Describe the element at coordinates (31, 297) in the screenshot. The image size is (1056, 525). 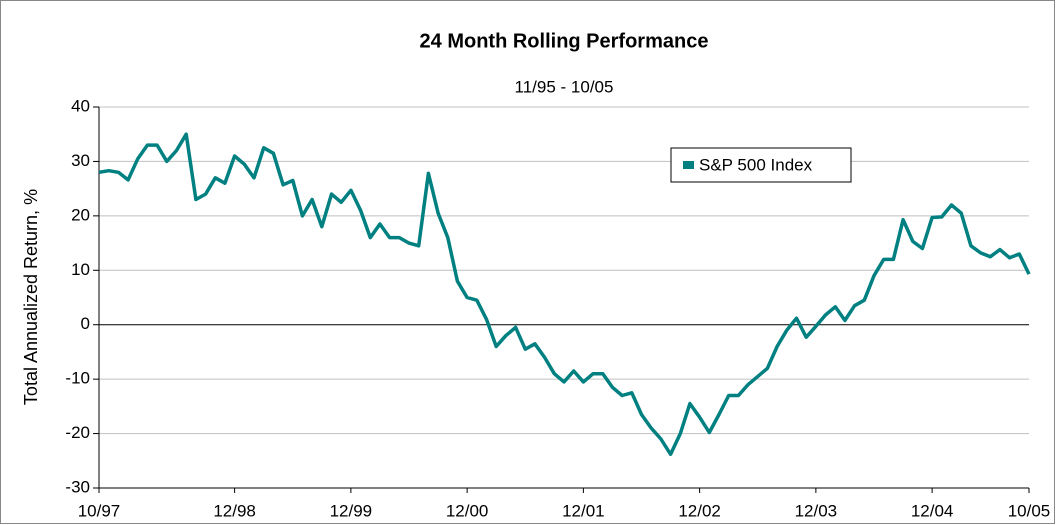
I see `y-axis-label: Total Annualized Return, %` at that location.